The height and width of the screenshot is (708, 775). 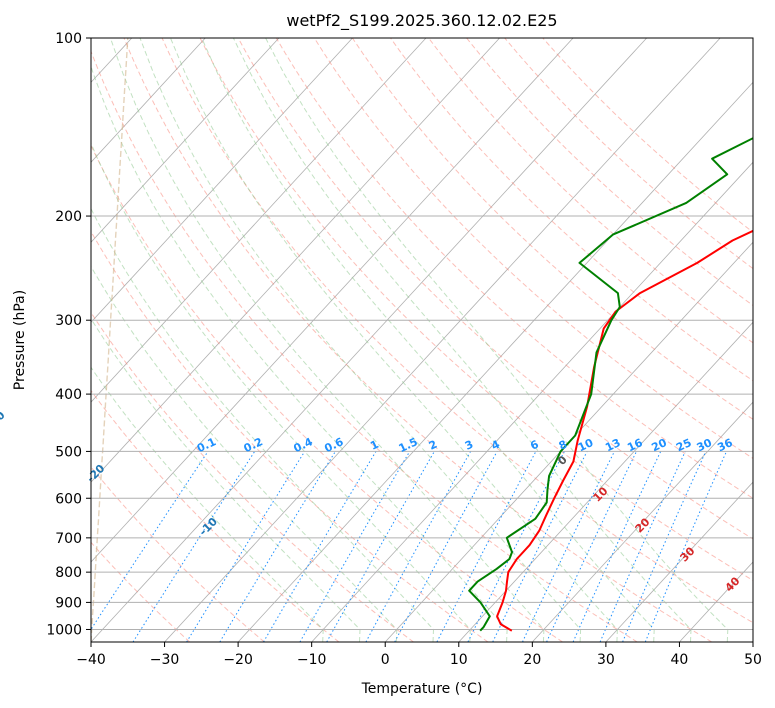 What do you see at coordinates (312, 660) in the screenshot?
I see `x-tick-label: −10` at bounding box center [312, 660].